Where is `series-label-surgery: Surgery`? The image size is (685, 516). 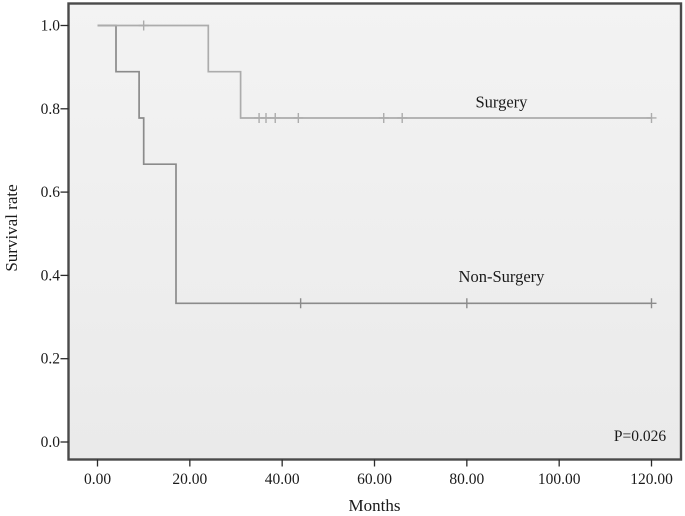 series-label-surgery: Surgery is located at coordinates (501, 102).